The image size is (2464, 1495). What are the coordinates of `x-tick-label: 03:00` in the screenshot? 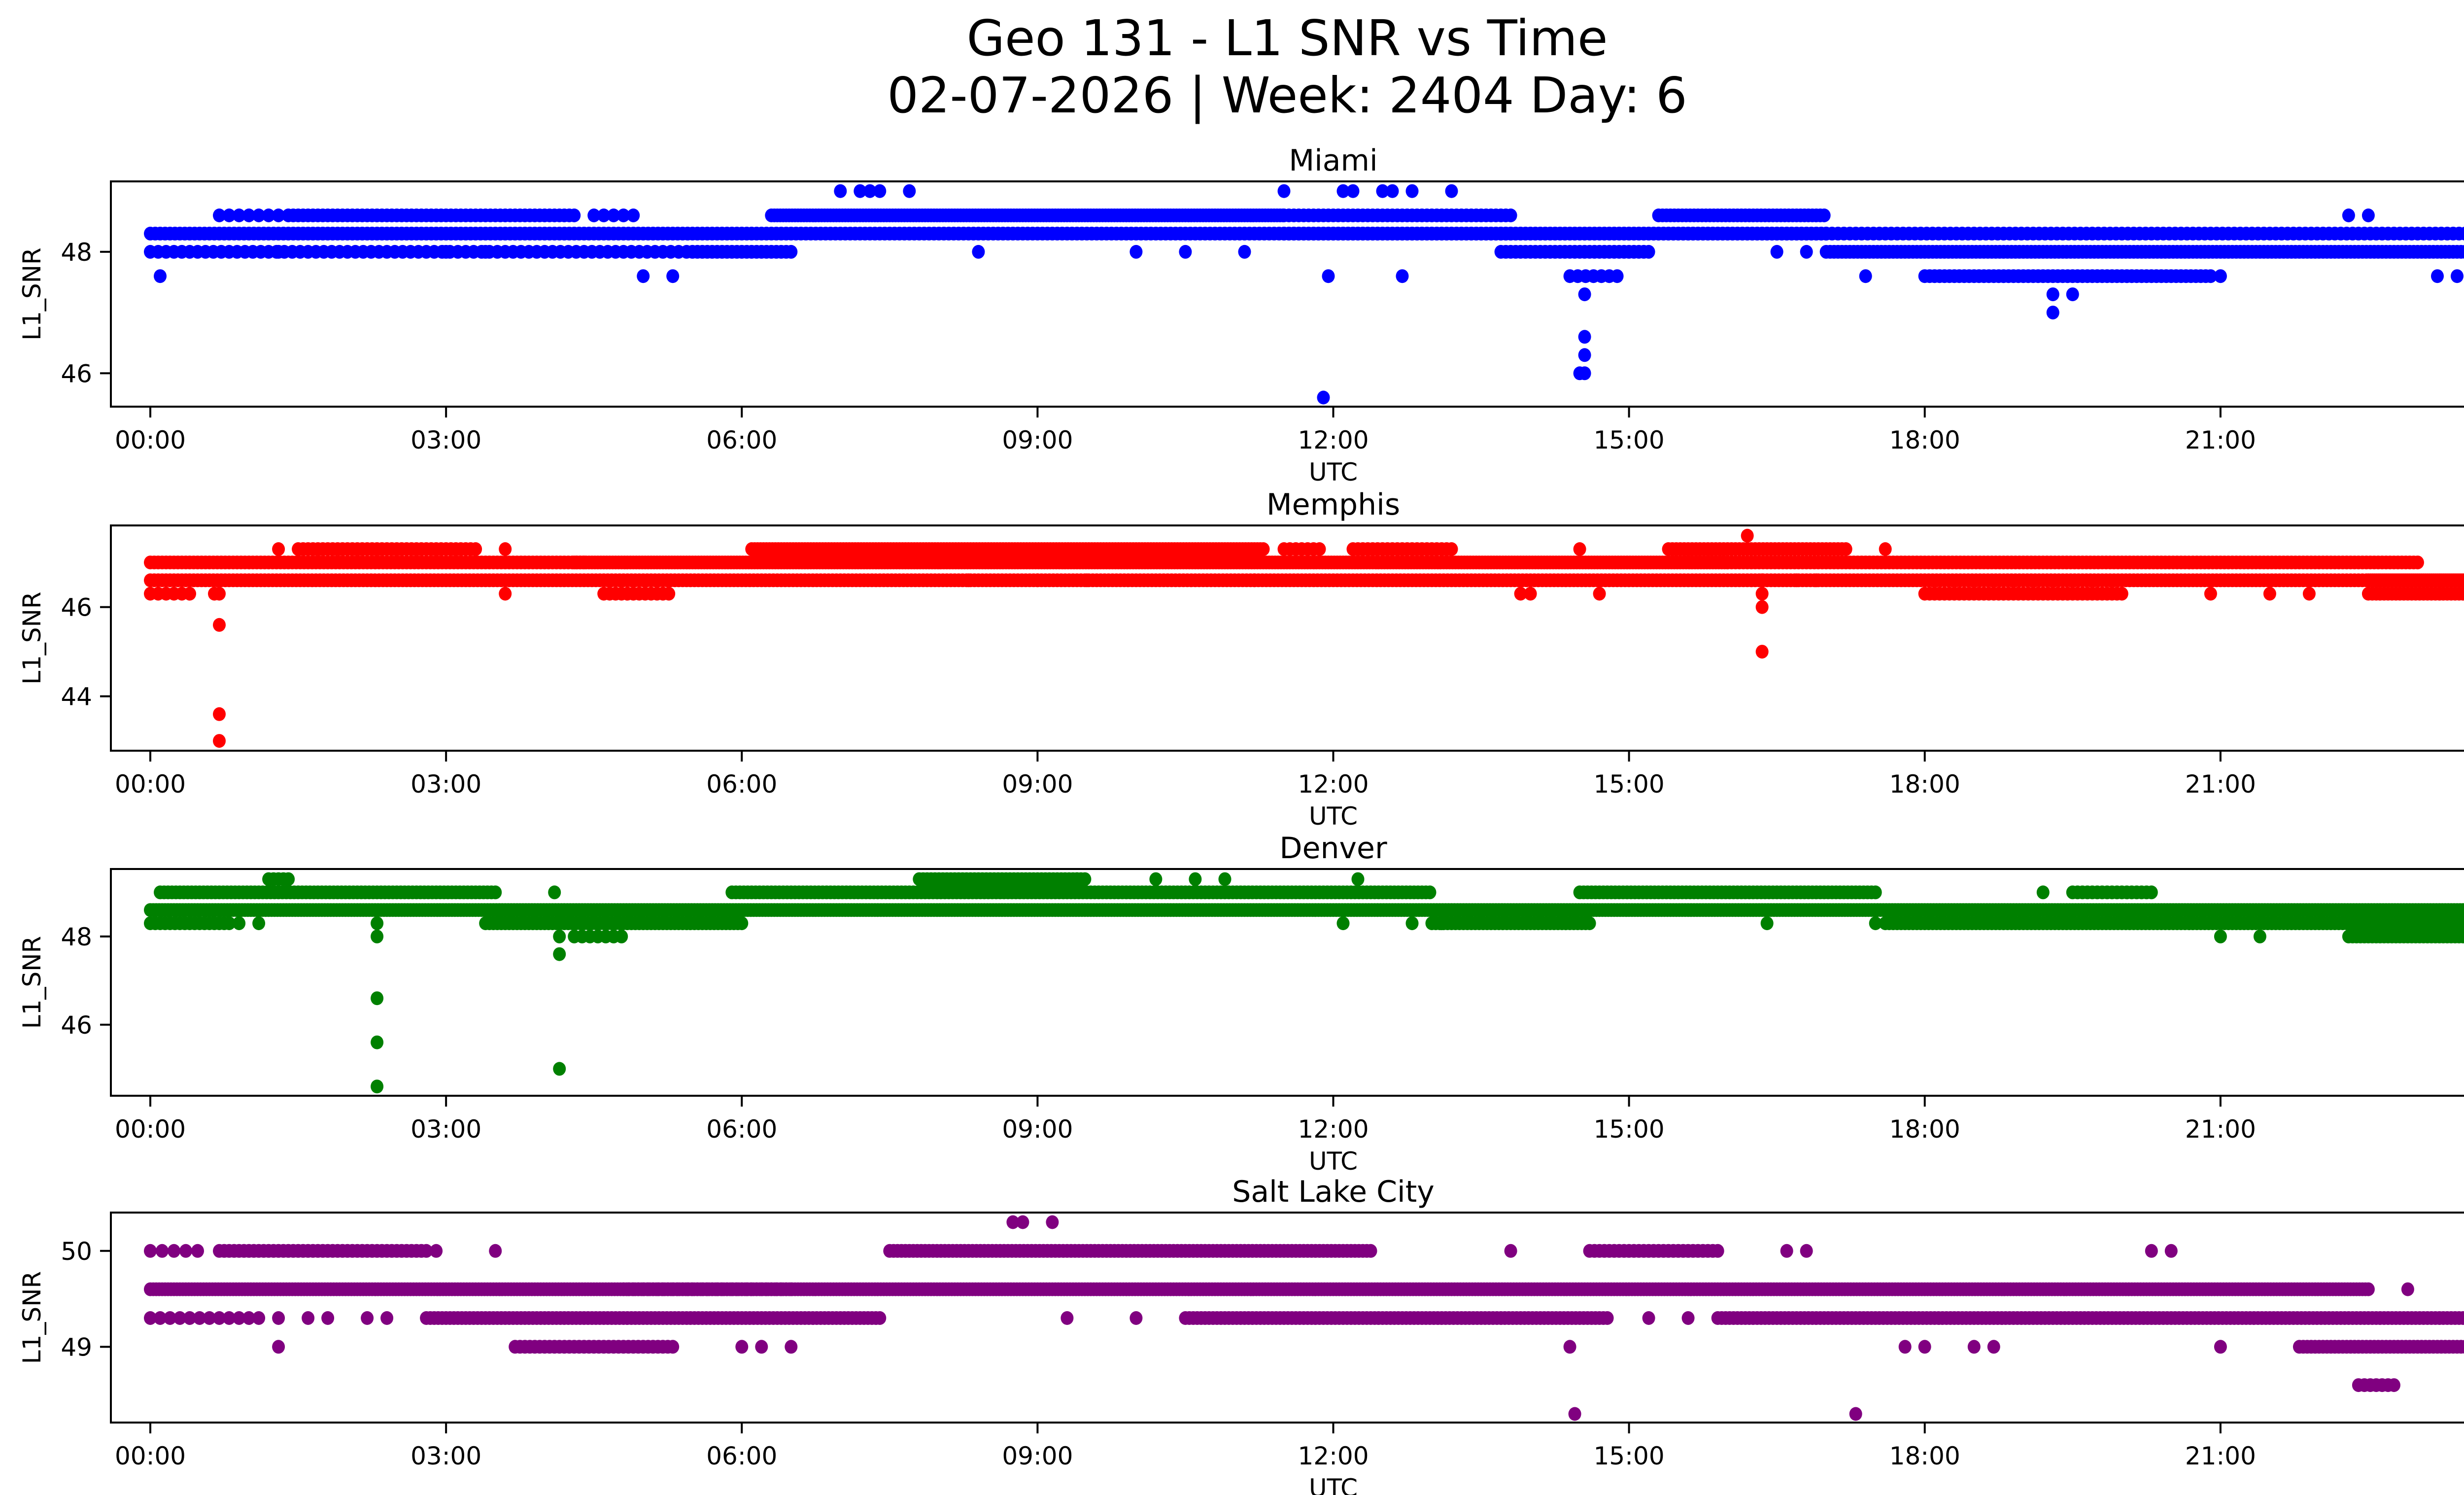 It's located at (446, 1129).